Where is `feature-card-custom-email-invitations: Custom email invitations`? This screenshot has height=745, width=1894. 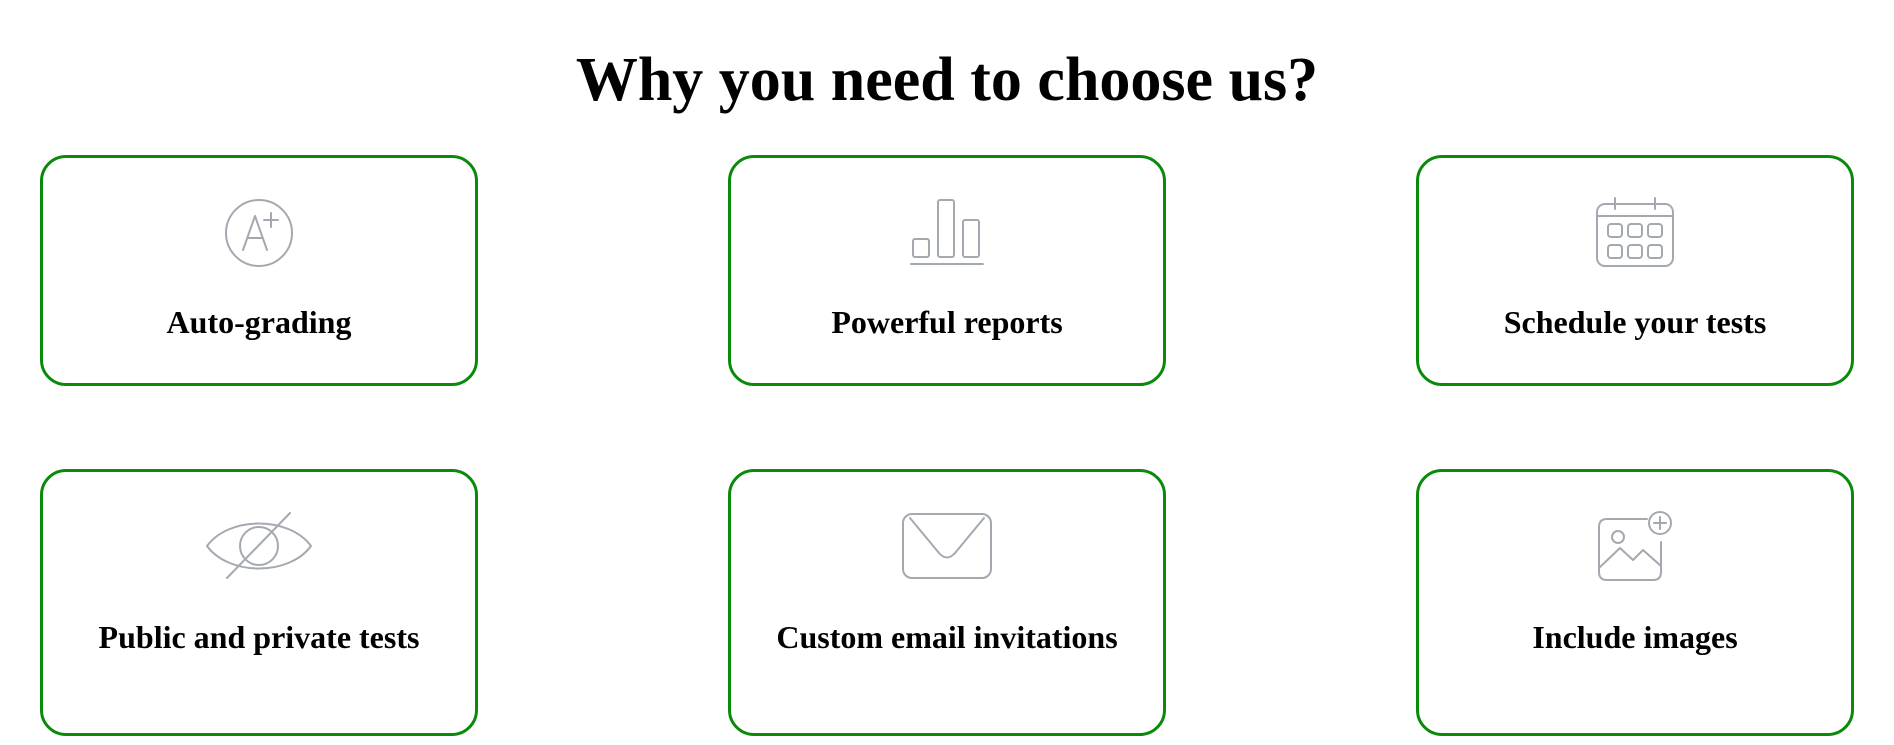
feature-card-custom-email-invitations: Custom email invitations is located at coordinates (947, 602).